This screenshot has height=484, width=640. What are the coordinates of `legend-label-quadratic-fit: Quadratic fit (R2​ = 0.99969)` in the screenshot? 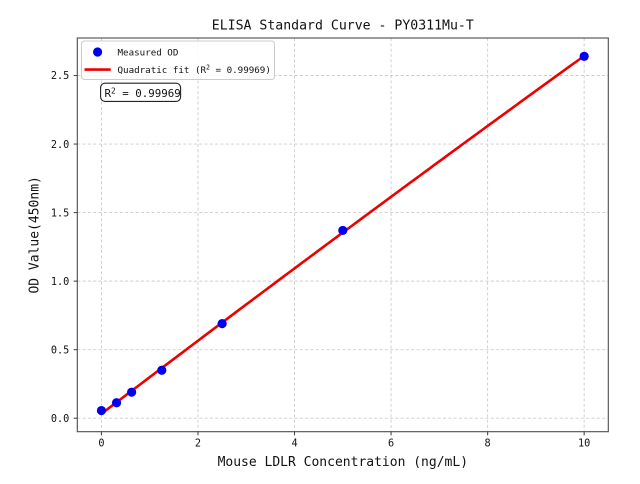 It's located at (194, 70).